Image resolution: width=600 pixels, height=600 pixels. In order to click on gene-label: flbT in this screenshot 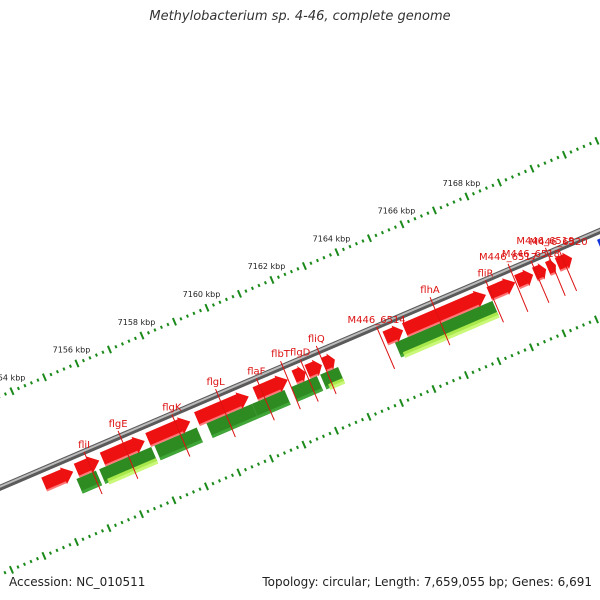, I will do `click(281, 354)`.